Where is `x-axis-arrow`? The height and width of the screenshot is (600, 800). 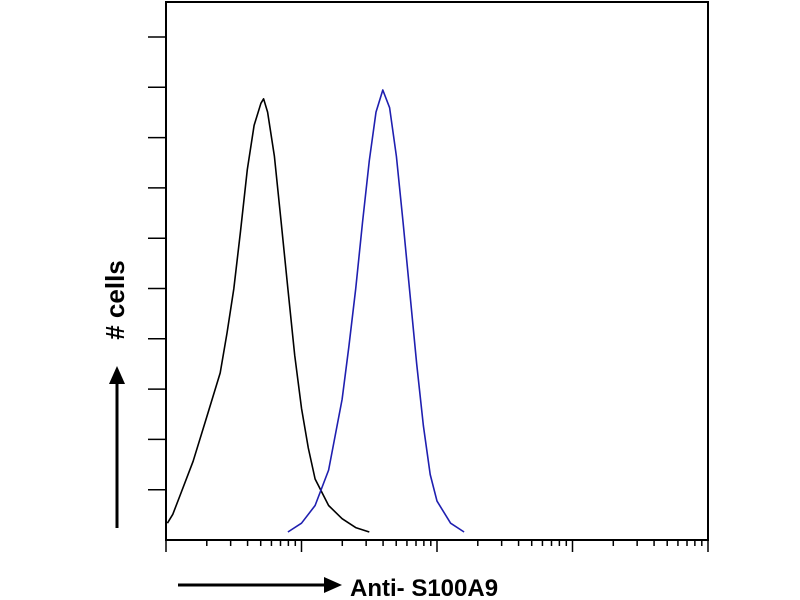
x-axis-arrow is located at coordinates (260, 585).